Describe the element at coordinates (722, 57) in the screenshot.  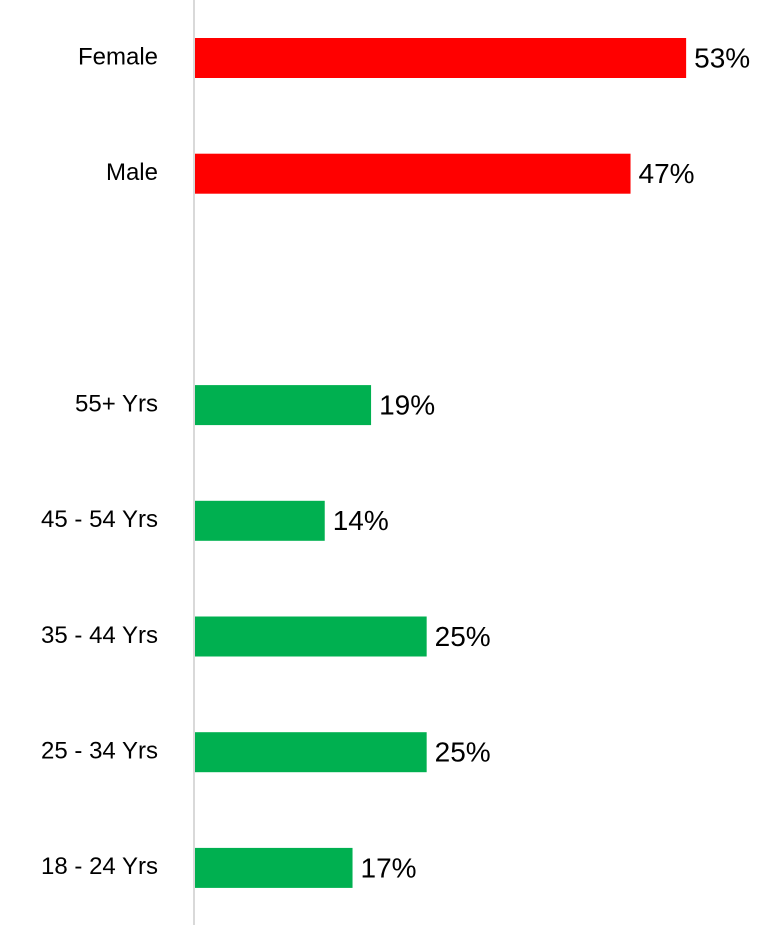
I see `value-label: 53%` at that location.